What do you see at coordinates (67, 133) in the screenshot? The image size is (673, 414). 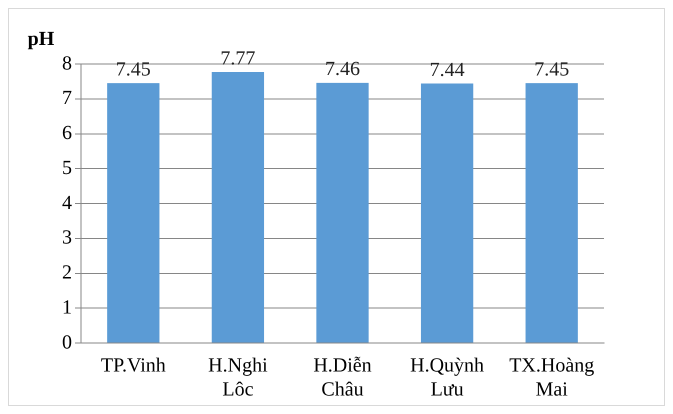 I see `y-tick-label: 6` at bounding box center [67, 133].